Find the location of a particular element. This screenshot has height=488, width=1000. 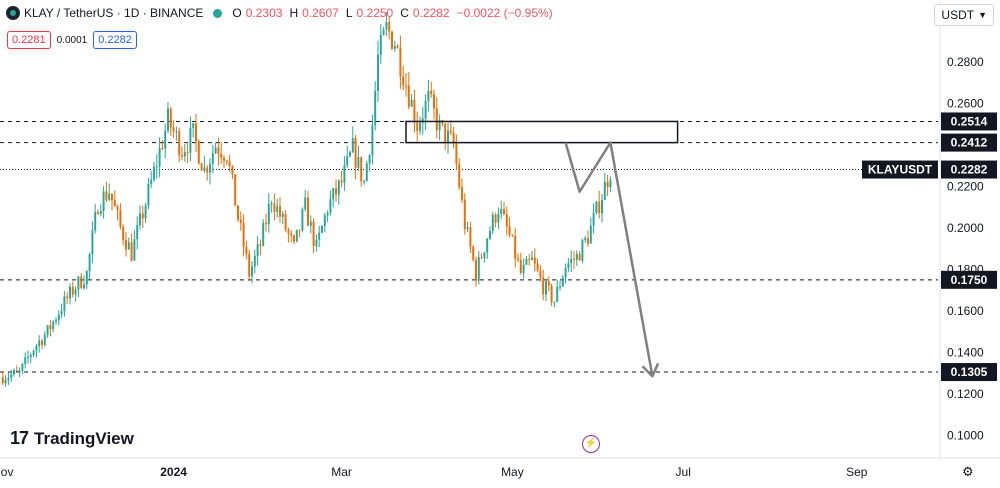

y-tick-label: 0.1600 is located at coordinates (965, 311).